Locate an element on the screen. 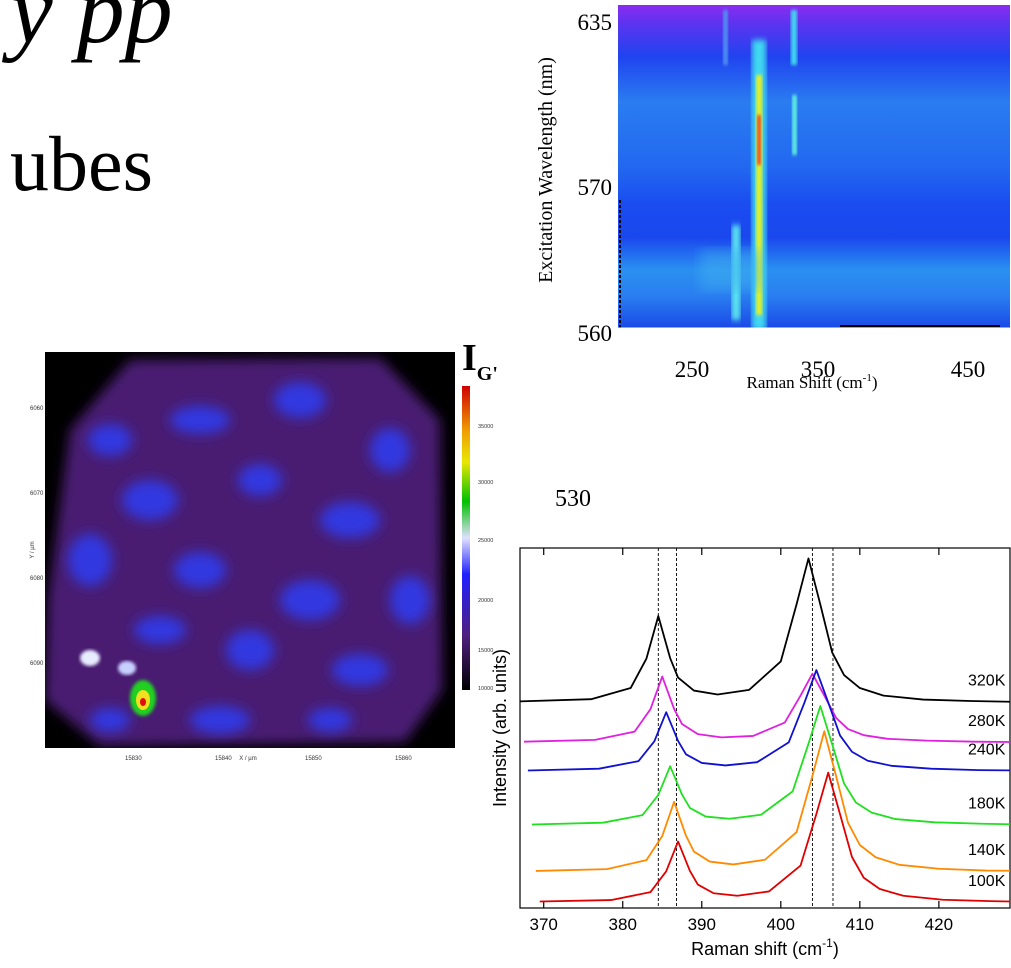 This screenshot has width=1011, height=968. x-tick-label: 250 is located at coordinates (692, 369).